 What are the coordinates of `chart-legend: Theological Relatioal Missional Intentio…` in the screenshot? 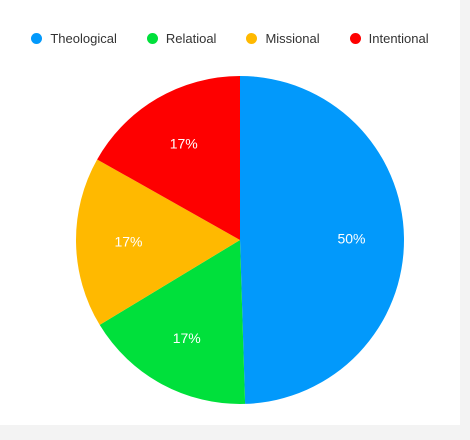 It's located at (230, 38).